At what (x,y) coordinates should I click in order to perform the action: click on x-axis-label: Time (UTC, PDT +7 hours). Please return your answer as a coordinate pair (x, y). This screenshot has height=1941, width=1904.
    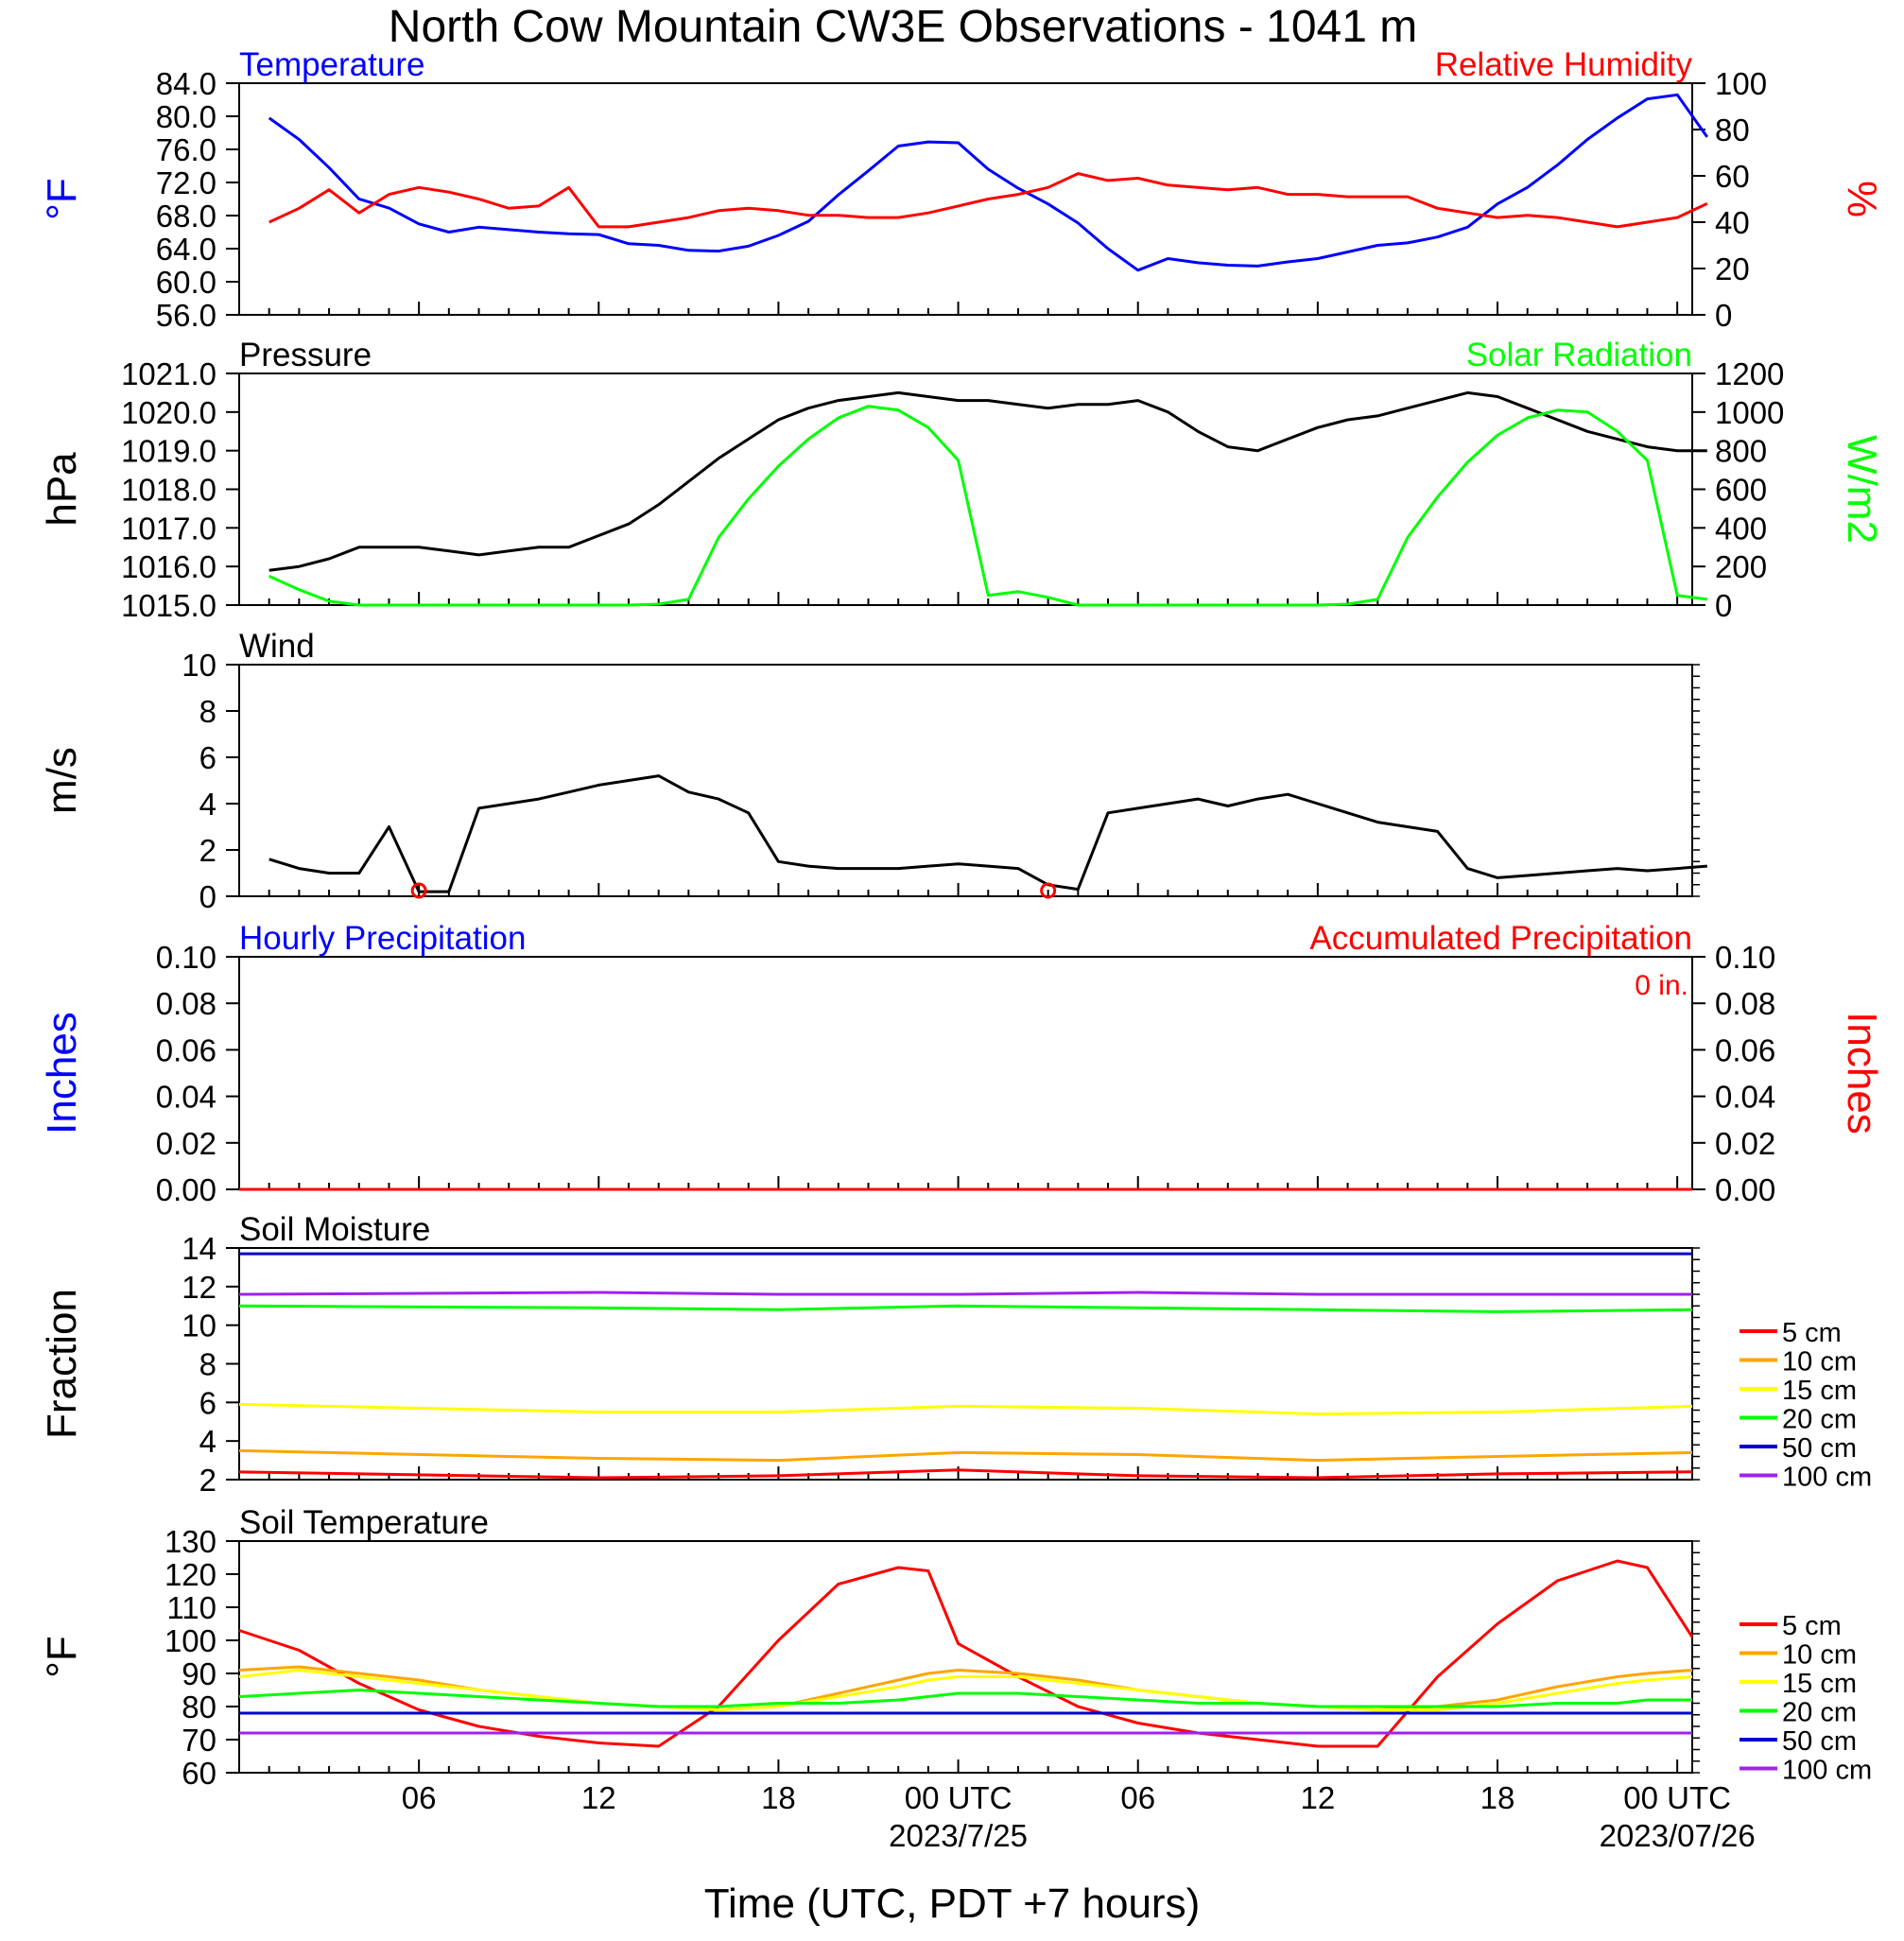
    Looking at the image, I should click on (952, 1904).